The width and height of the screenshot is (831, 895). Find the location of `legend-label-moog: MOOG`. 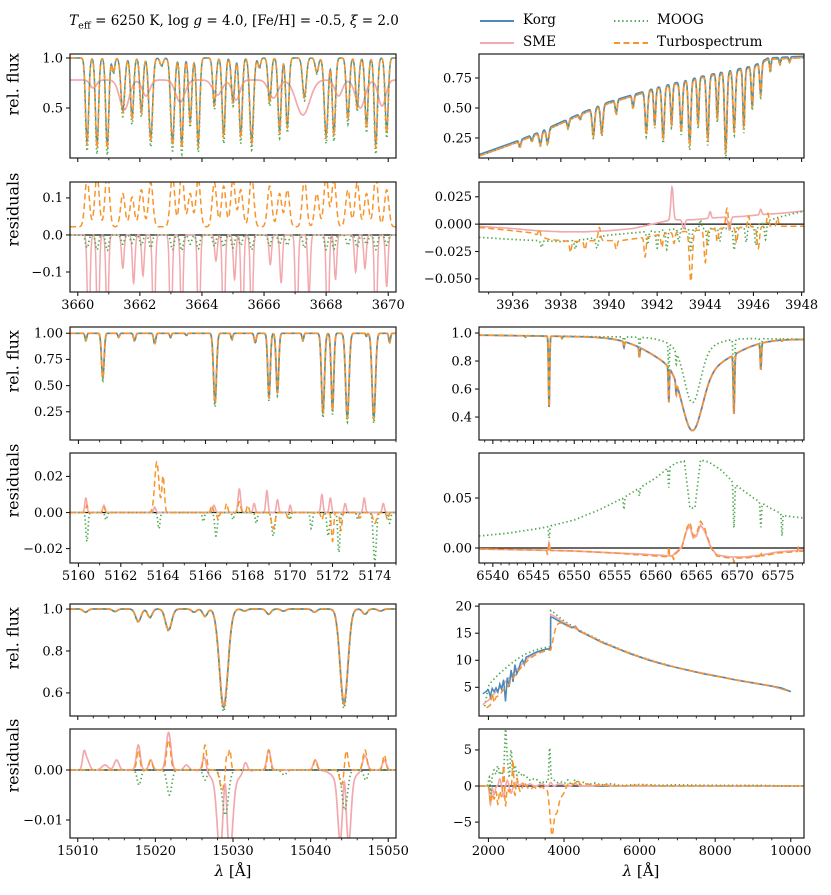

legend-label-moog: MOOG is located at coordinates (680, 20).